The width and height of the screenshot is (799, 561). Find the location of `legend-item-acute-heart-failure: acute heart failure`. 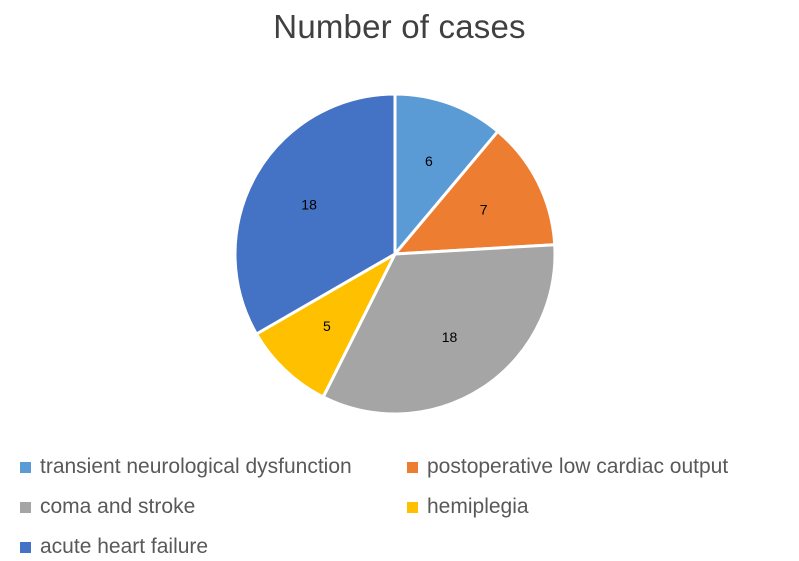

legend-item-acute-heart-failure: acute heart failure is located at coordinates (114, 547).